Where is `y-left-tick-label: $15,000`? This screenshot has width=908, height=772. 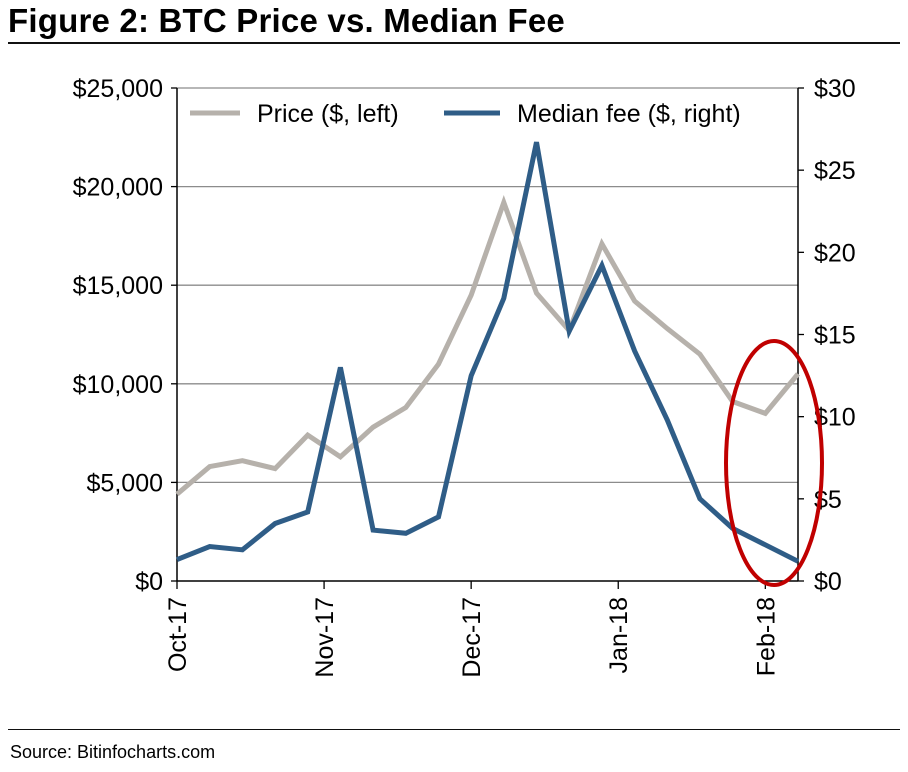
y-left-tick-label: $15,000 is located at coordinates (118, 286).